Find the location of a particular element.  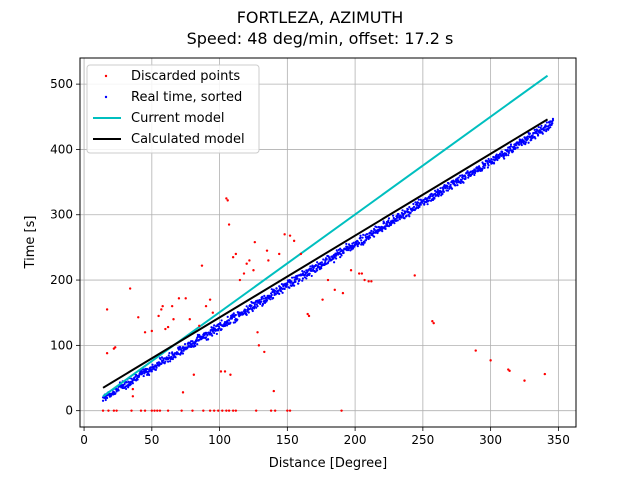

y-tick-label: 100 is located at coordinates (61, 345).